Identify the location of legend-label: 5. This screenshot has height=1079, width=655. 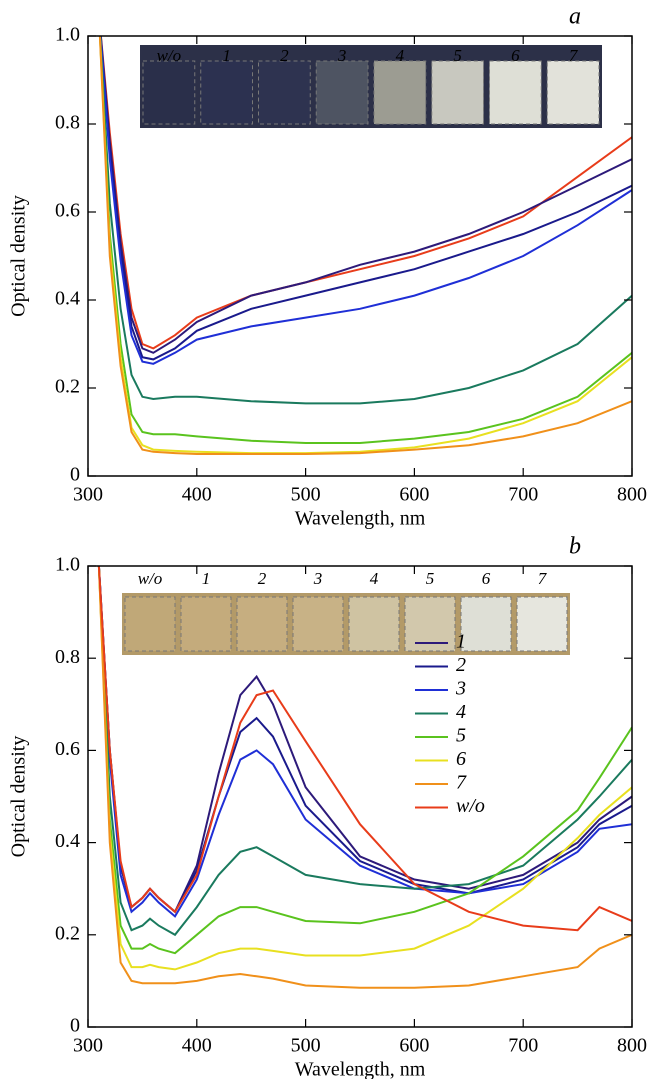
(461, 736).